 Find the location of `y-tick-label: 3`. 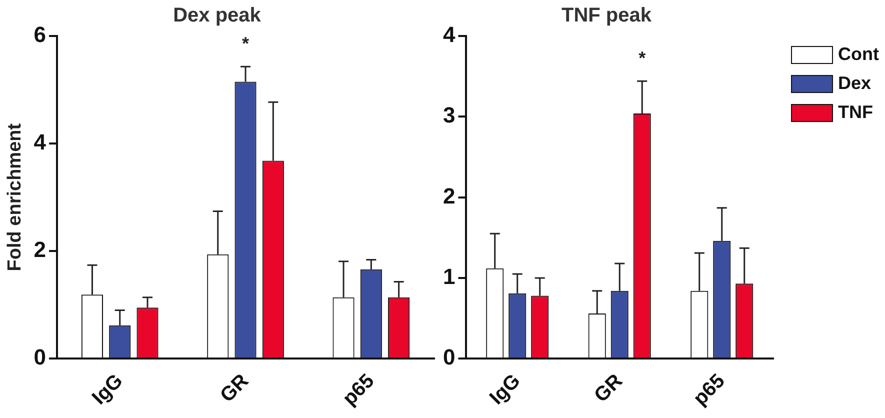

y-tick-label: 3 is located at coordinates (449, 115).